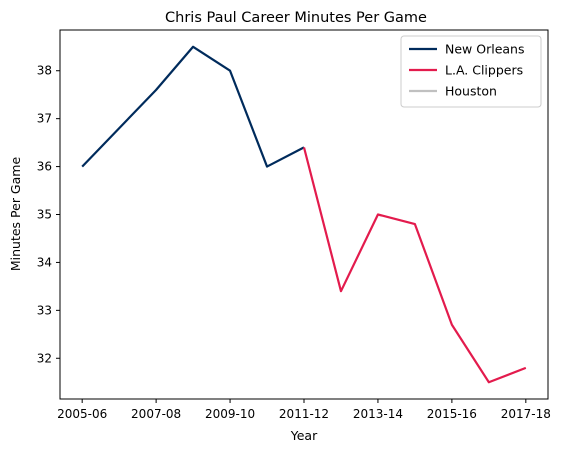  I want to click on y-tick-label: 36, so click(44, 167).